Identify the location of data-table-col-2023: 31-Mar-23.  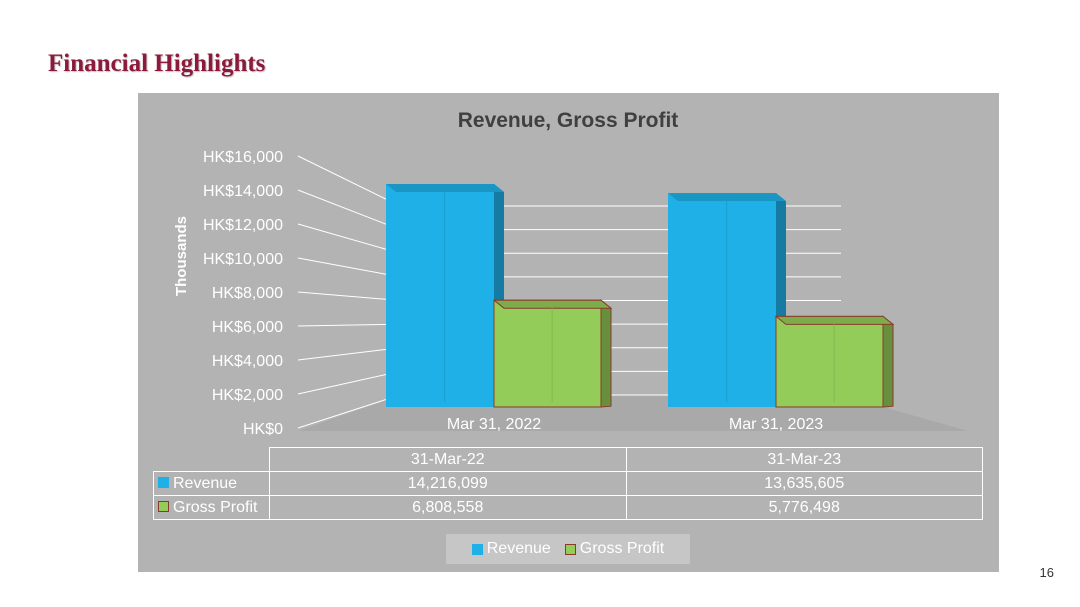
(804, 459).